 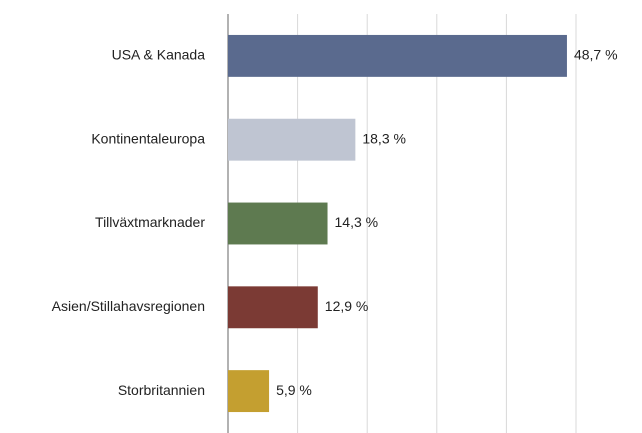 I want to click on category-label: Storbritannien, so click(x=161, y=390).